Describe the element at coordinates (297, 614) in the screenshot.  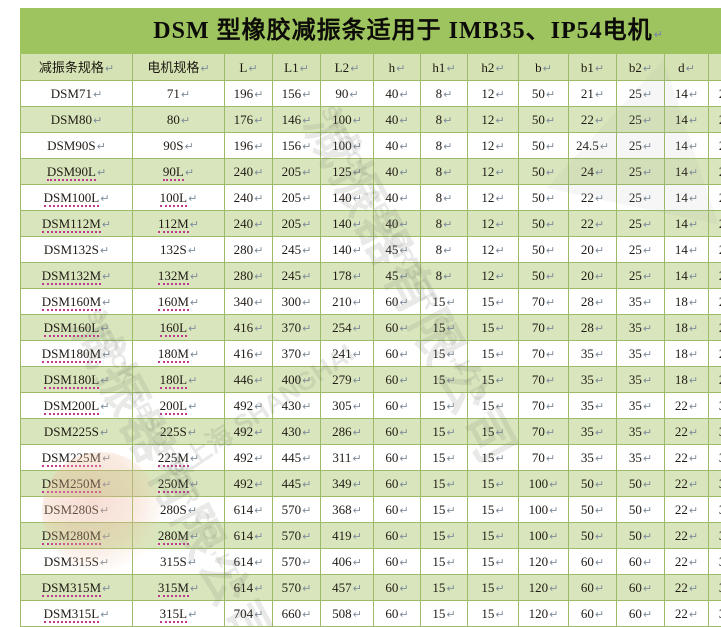
I see `table-cell: 660↵` at that location.